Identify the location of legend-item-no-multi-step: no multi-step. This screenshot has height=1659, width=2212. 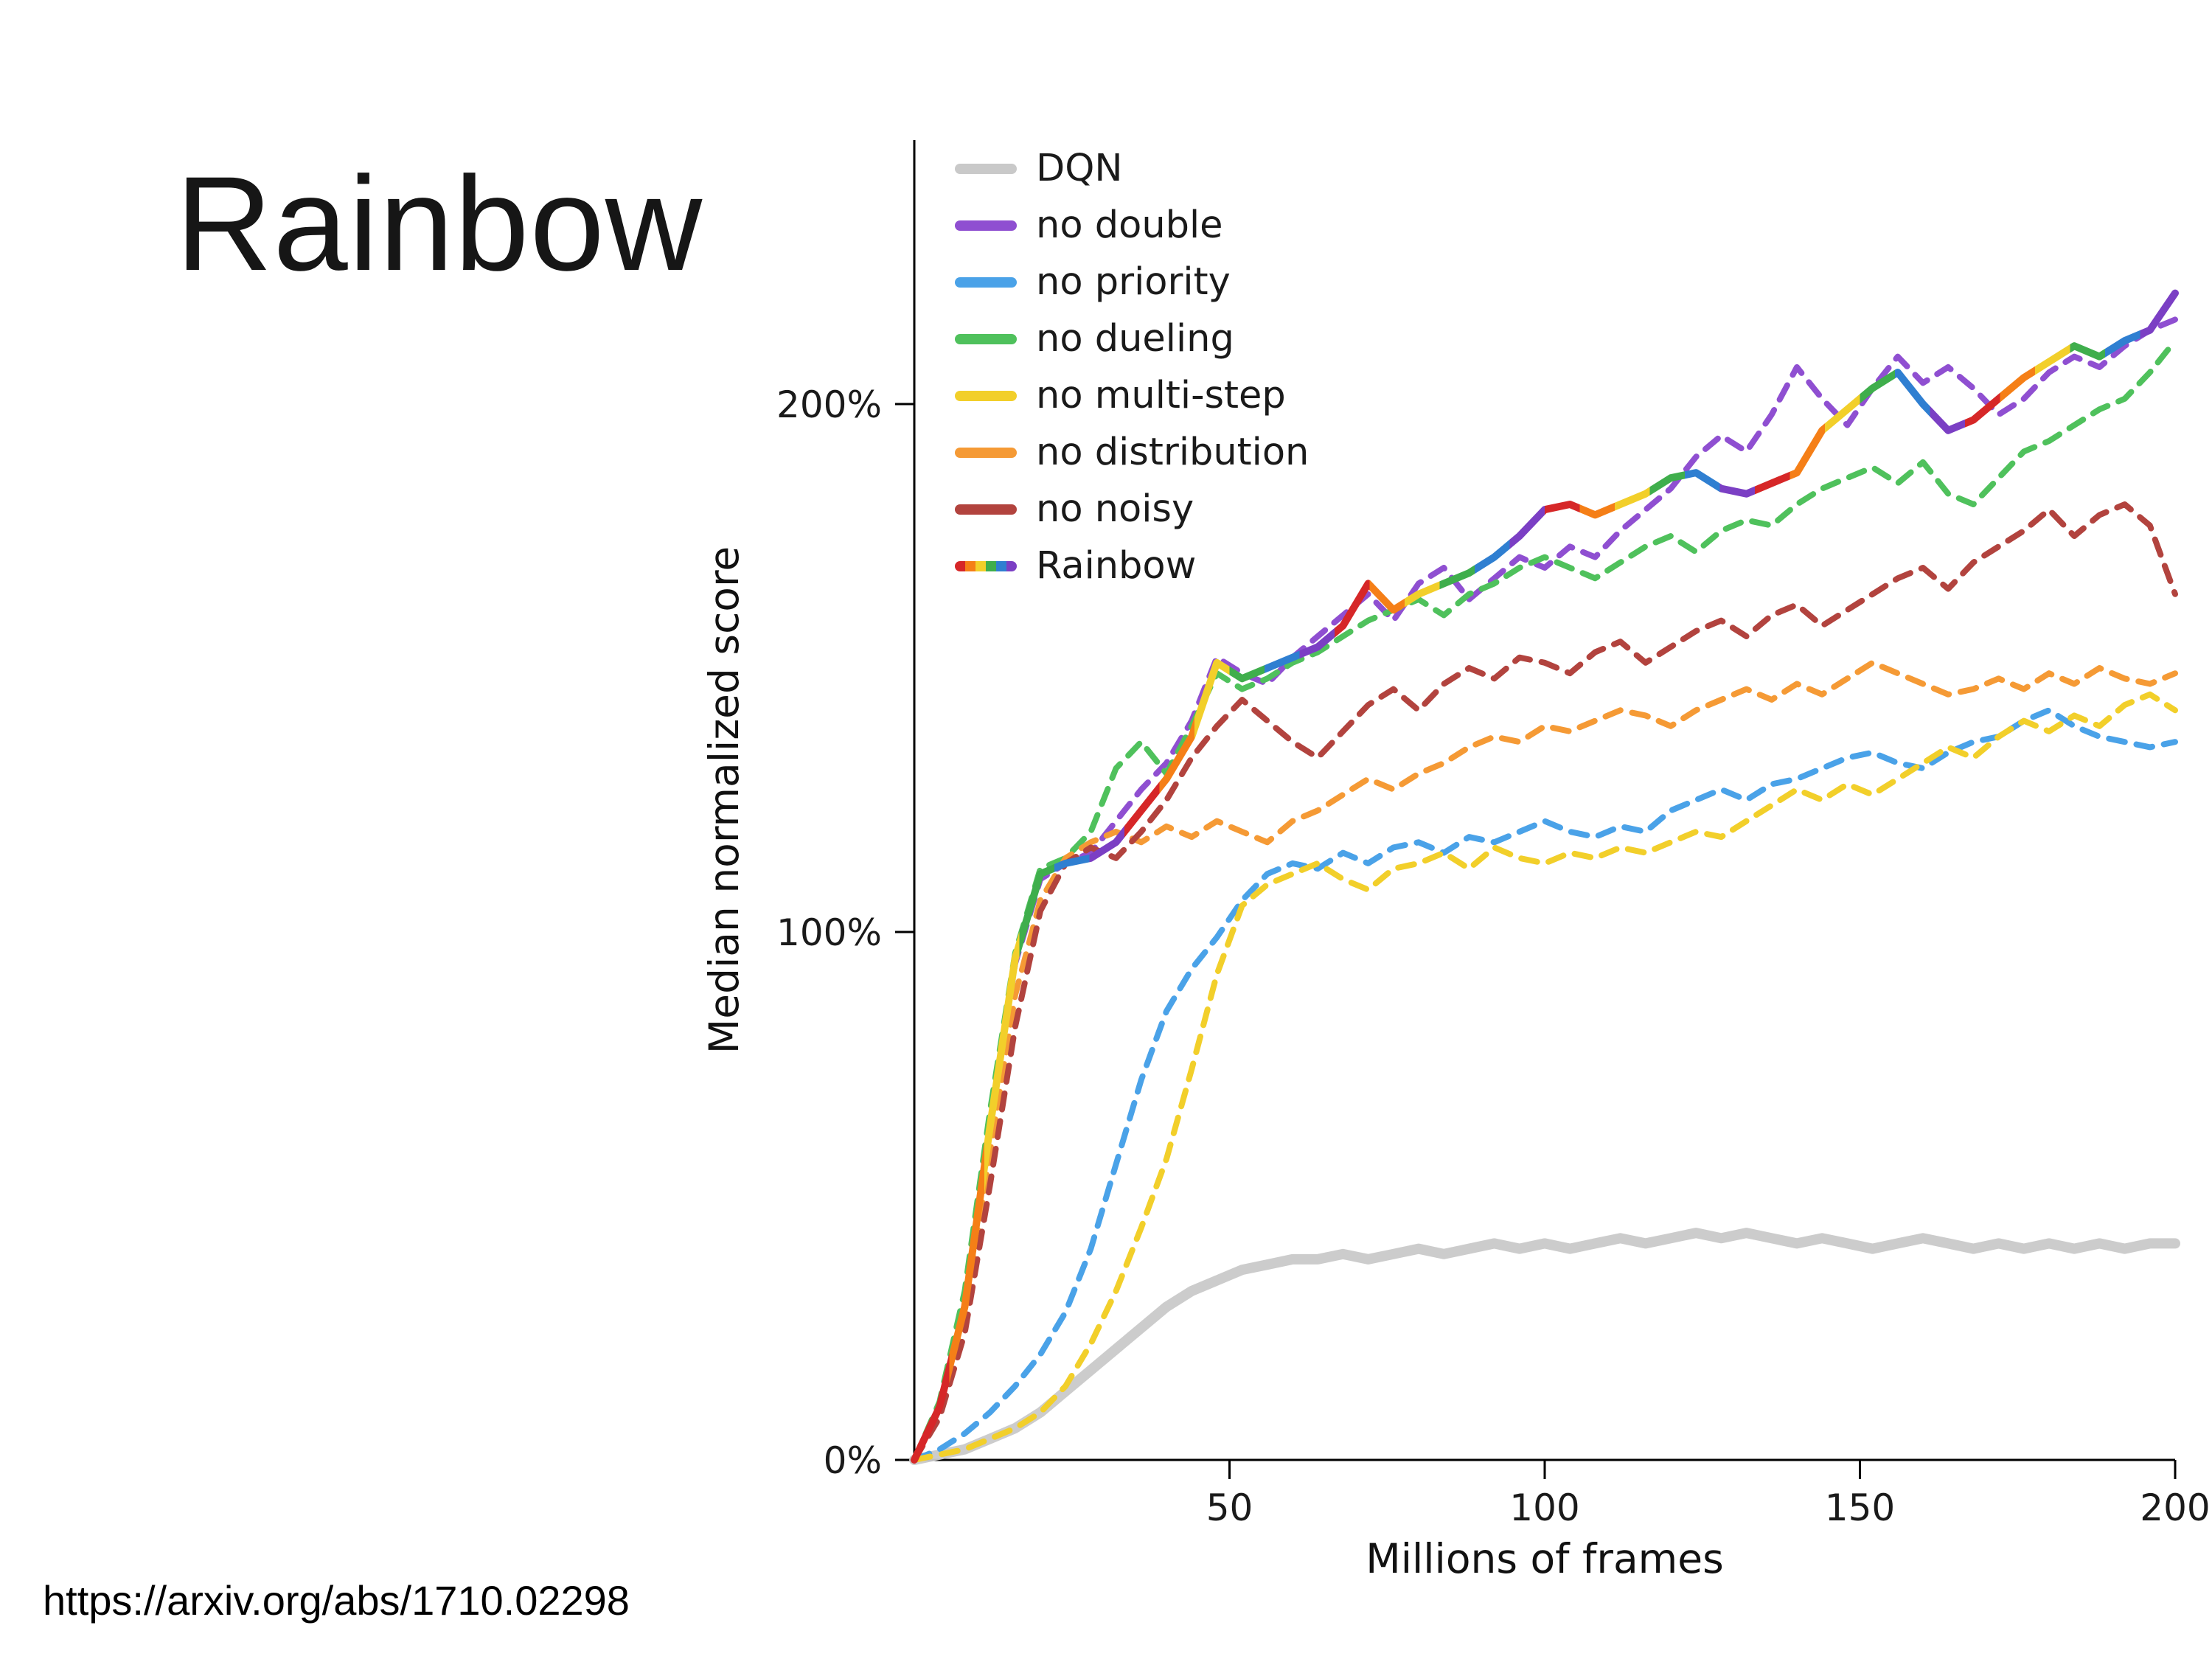
(1132, 395).